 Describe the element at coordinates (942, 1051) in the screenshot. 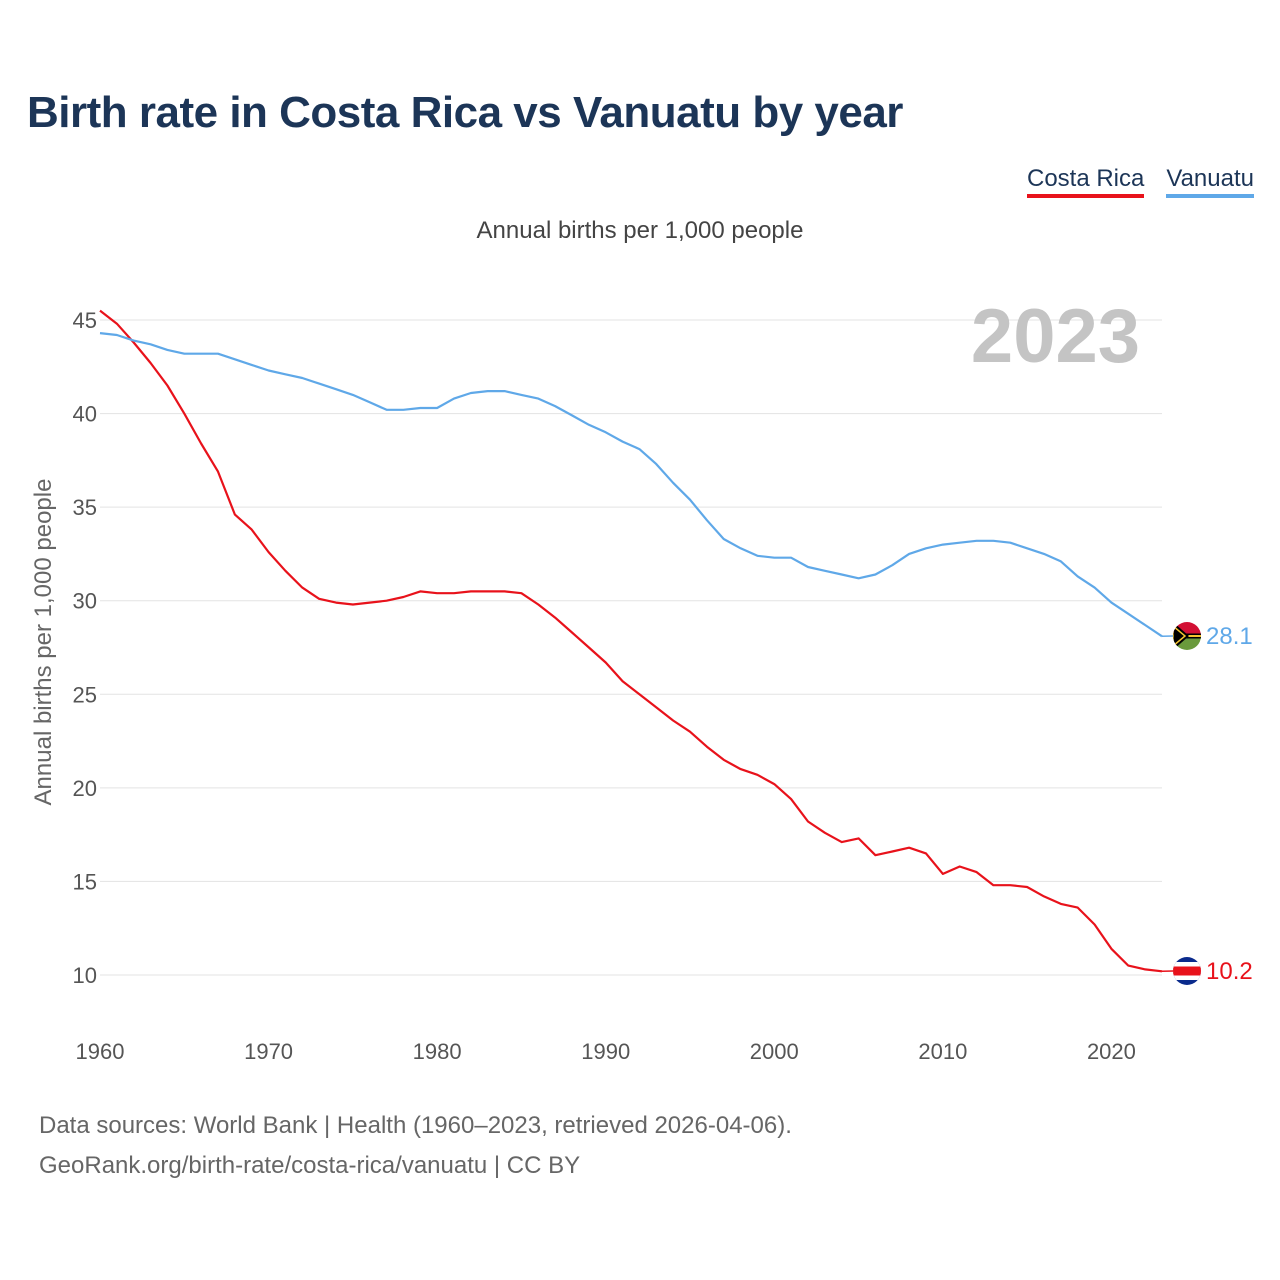

I see `x-tick-label: 2010` at that location.